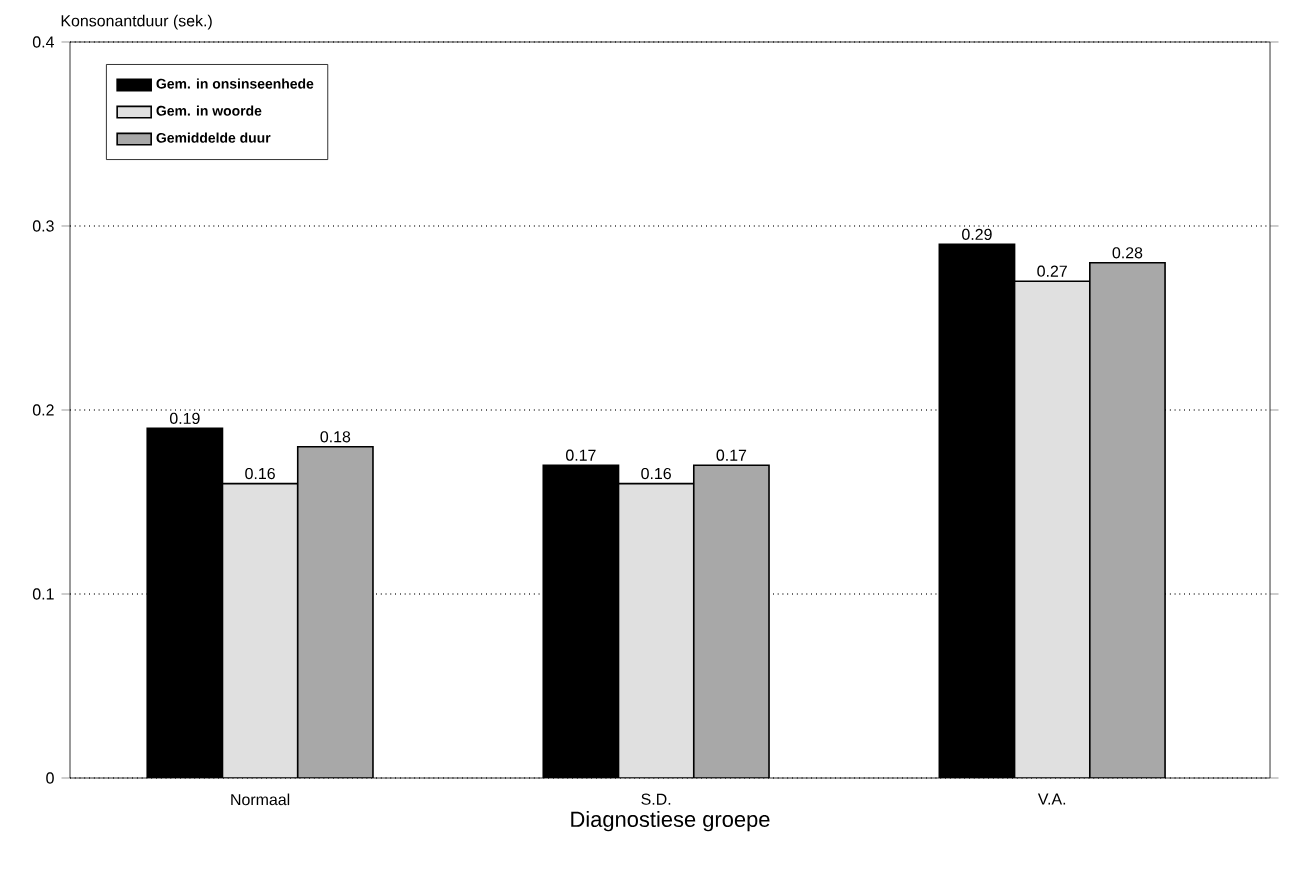  I want to click on x-axis-title: Diagnostiese groepe, so click(670, 821).